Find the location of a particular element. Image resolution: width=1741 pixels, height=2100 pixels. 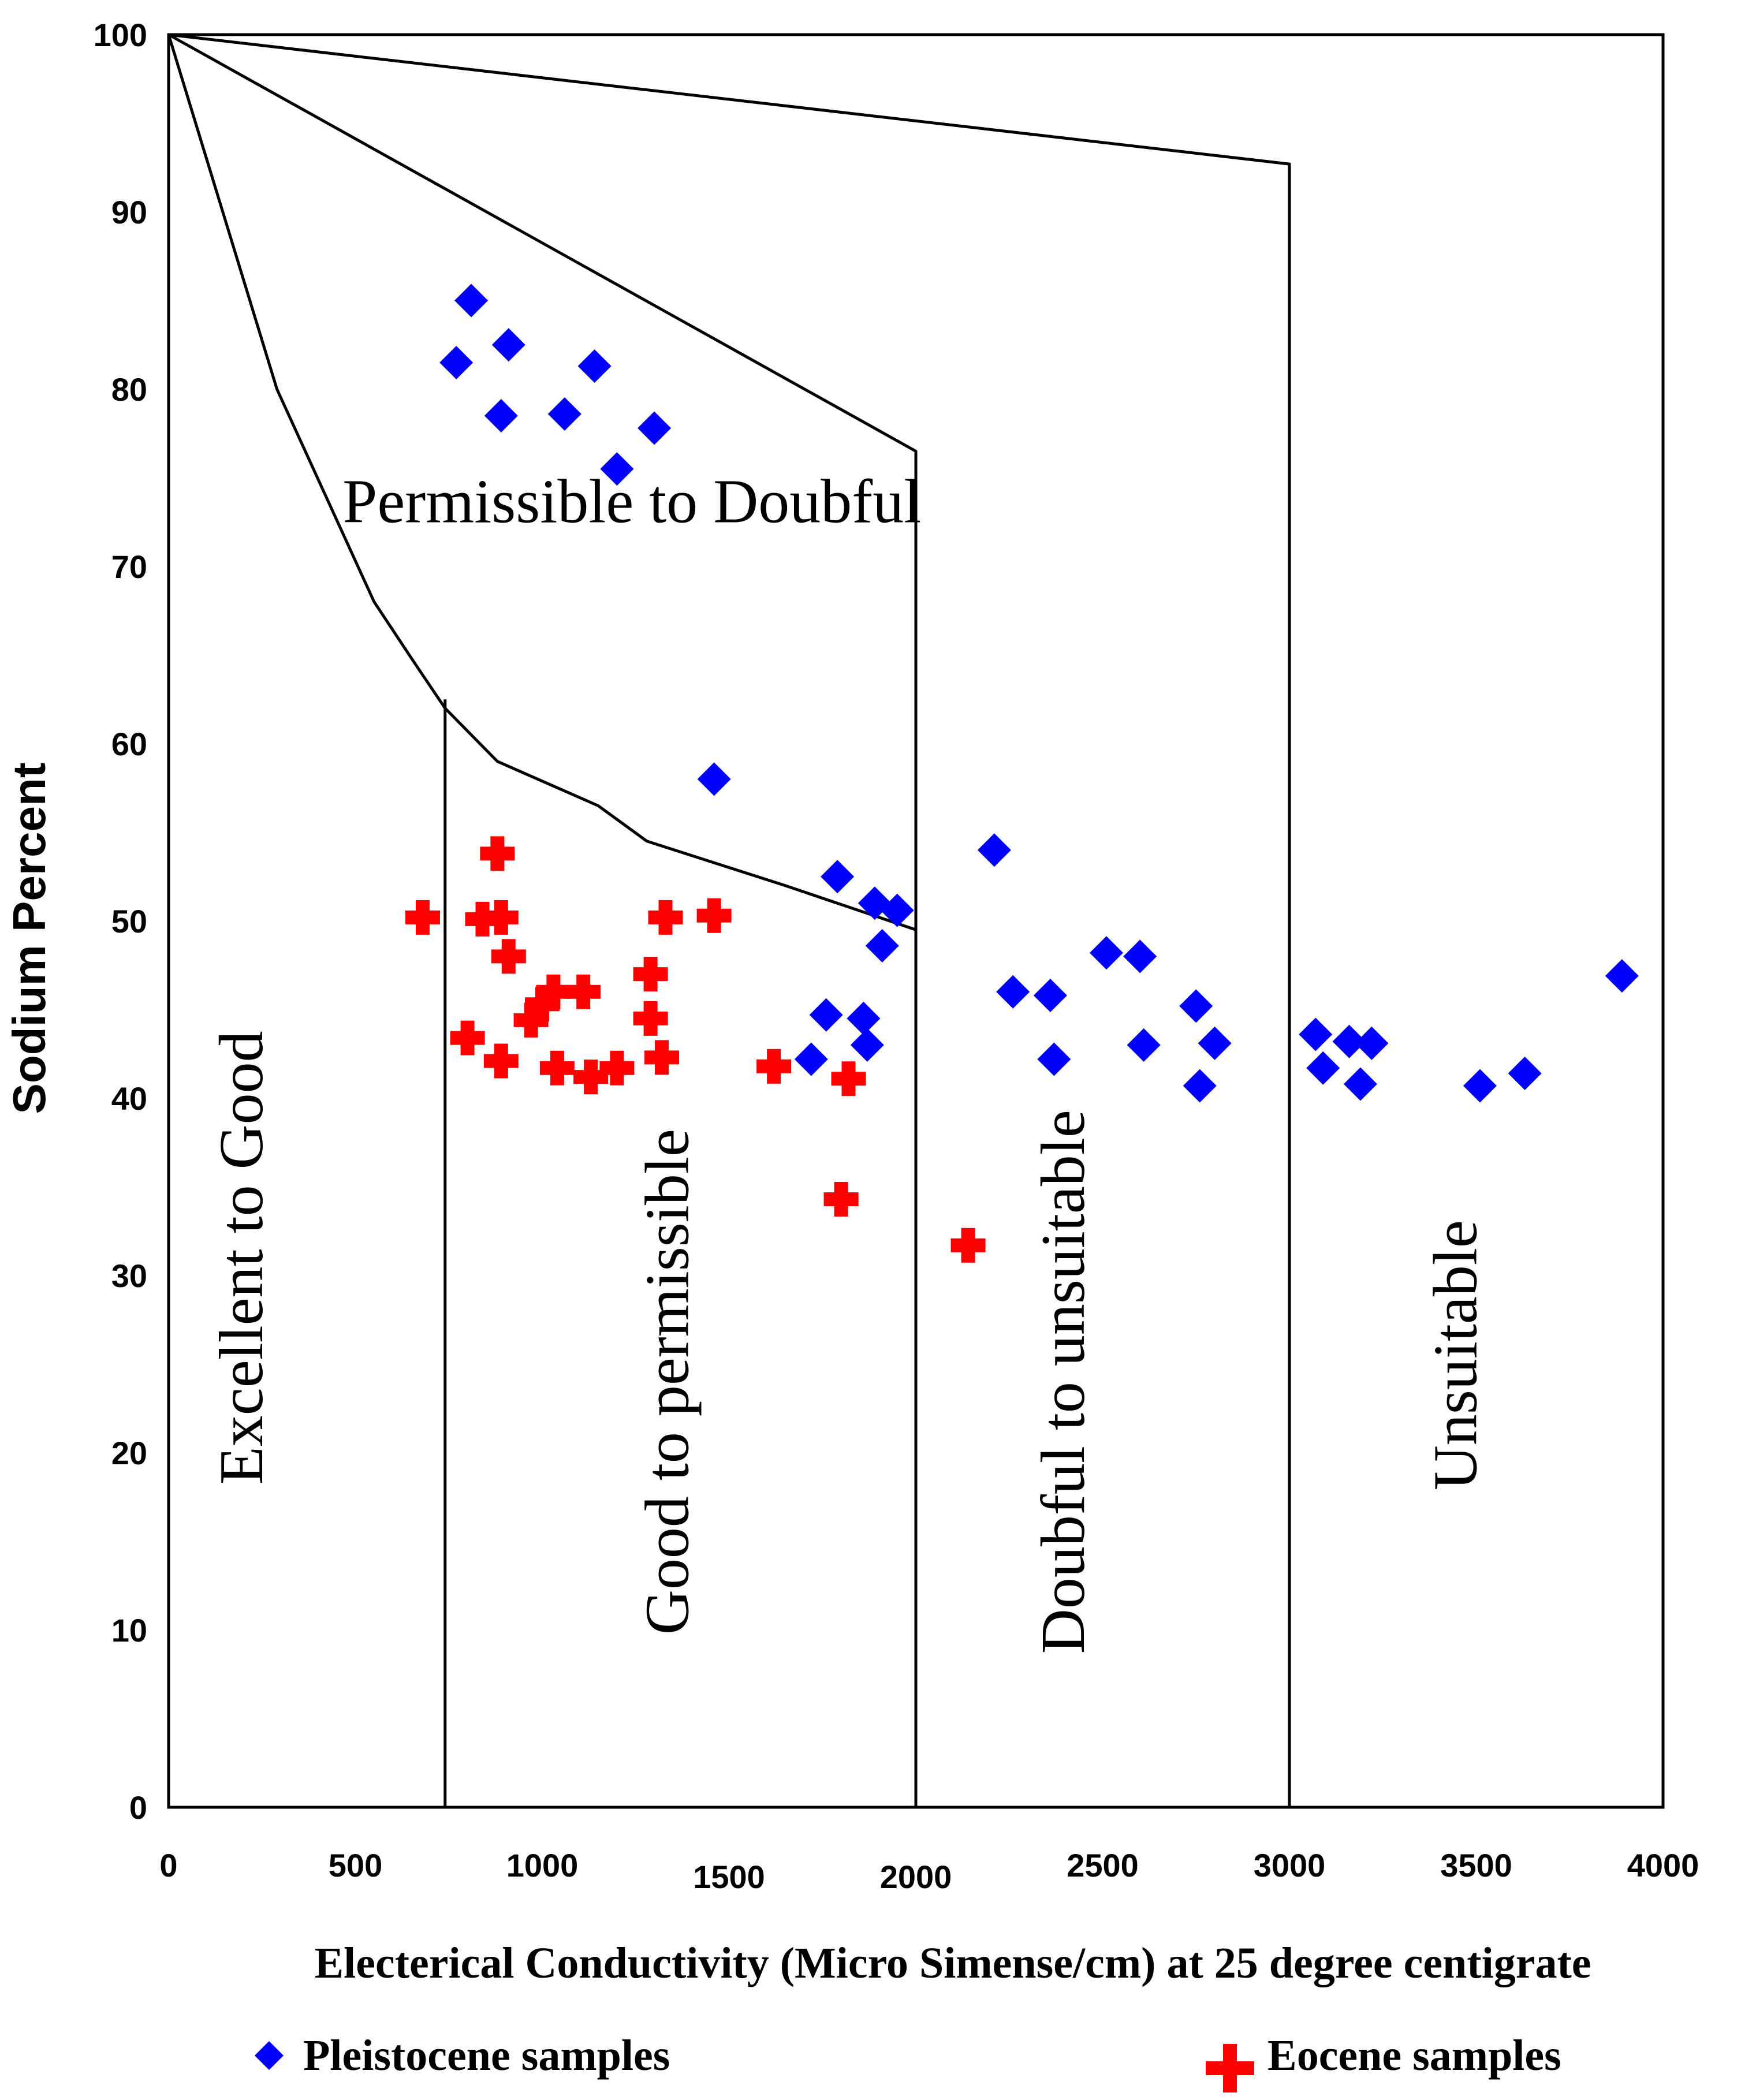

legend-eocene-label: Eocene samples is located at coordinates (1414, 2055).